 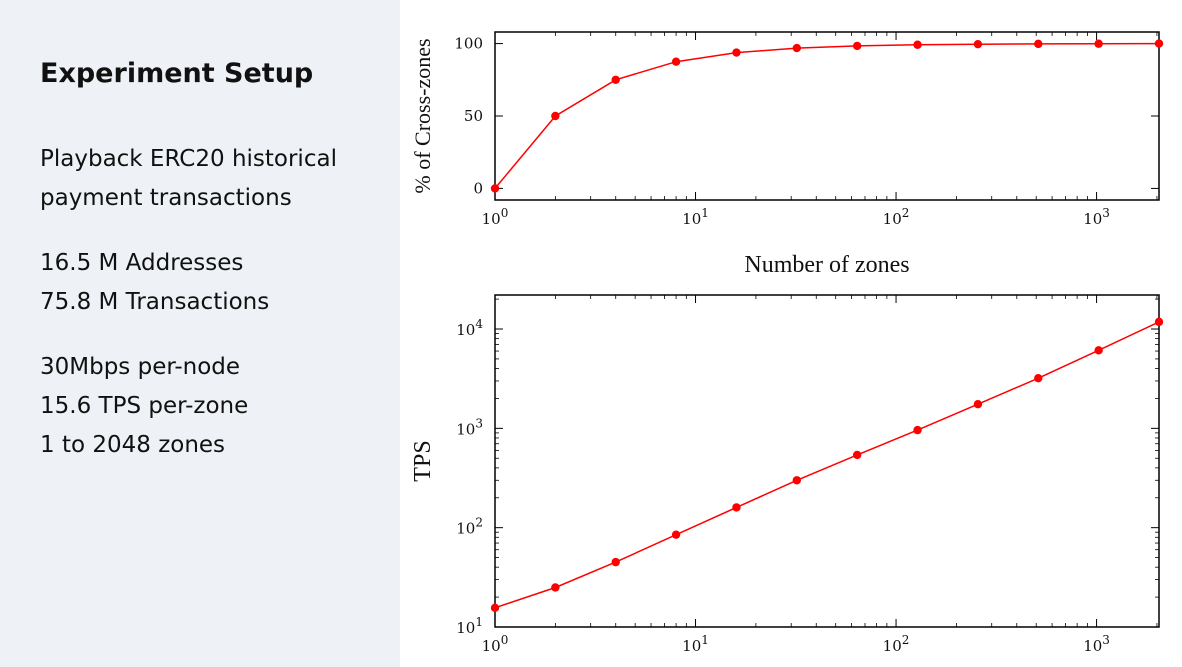 What do you see at coordinates (469, 328) in the screenshot?
I see `y-tick-label: 10⁴` at bounding box center [469, 328].